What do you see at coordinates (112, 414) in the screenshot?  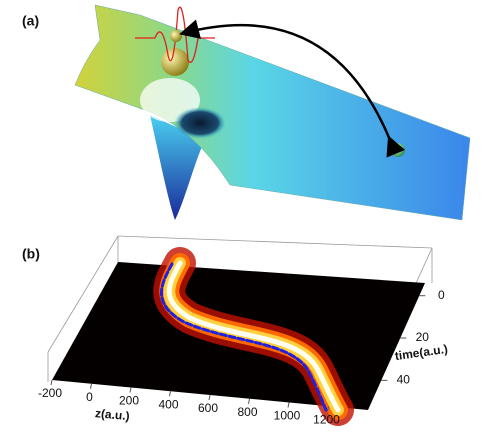 I see `x-axis-label: z(a.u.)` at bounding box center [112, 414].